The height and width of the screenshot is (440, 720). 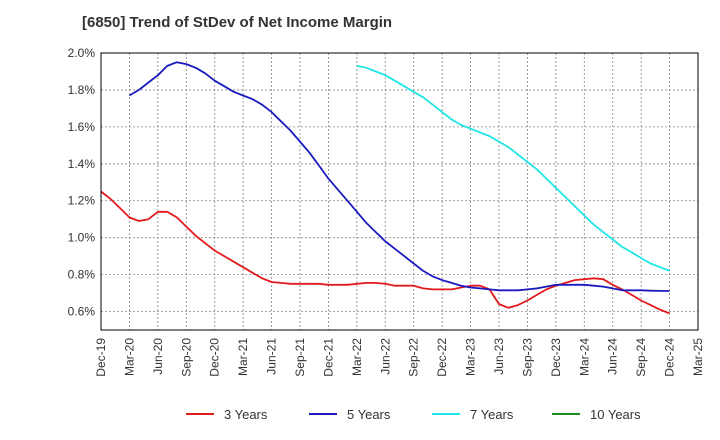 I want to click on legend-label-7-years: 7 Years, so click(x=492, y=414).